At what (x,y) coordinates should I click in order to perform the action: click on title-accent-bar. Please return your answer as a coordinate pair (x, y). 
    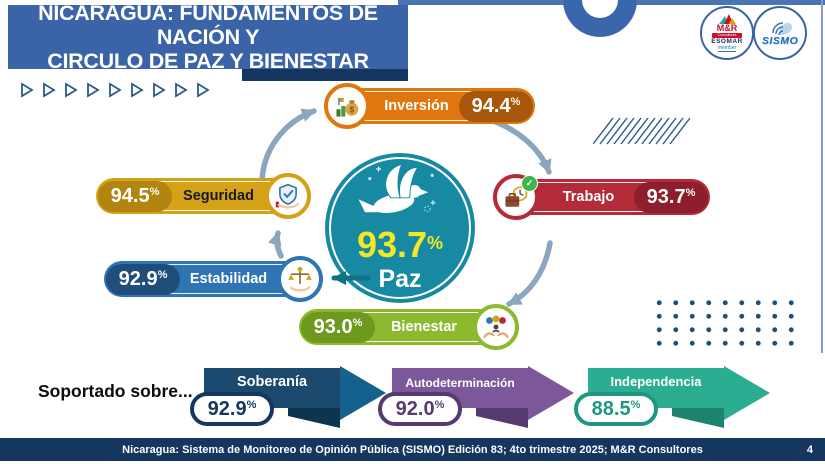
    Looking at the image, I should click on (325, 75).